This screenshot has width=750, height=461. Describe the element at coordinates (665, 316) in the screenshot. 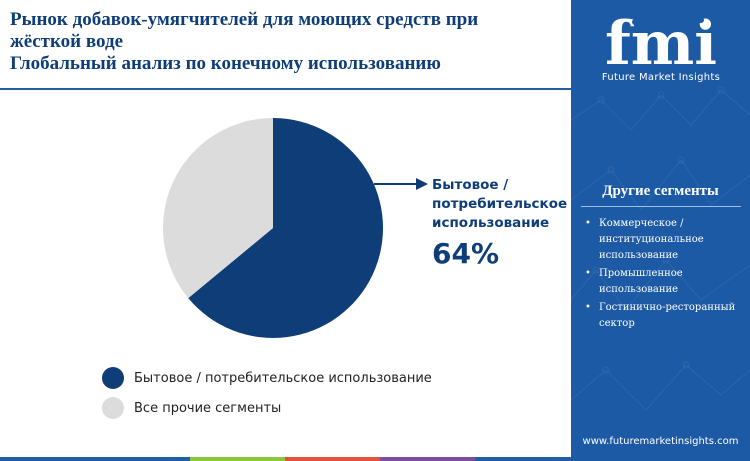

I see `list-item: Гостинично-ресторанный сектор` at that location.